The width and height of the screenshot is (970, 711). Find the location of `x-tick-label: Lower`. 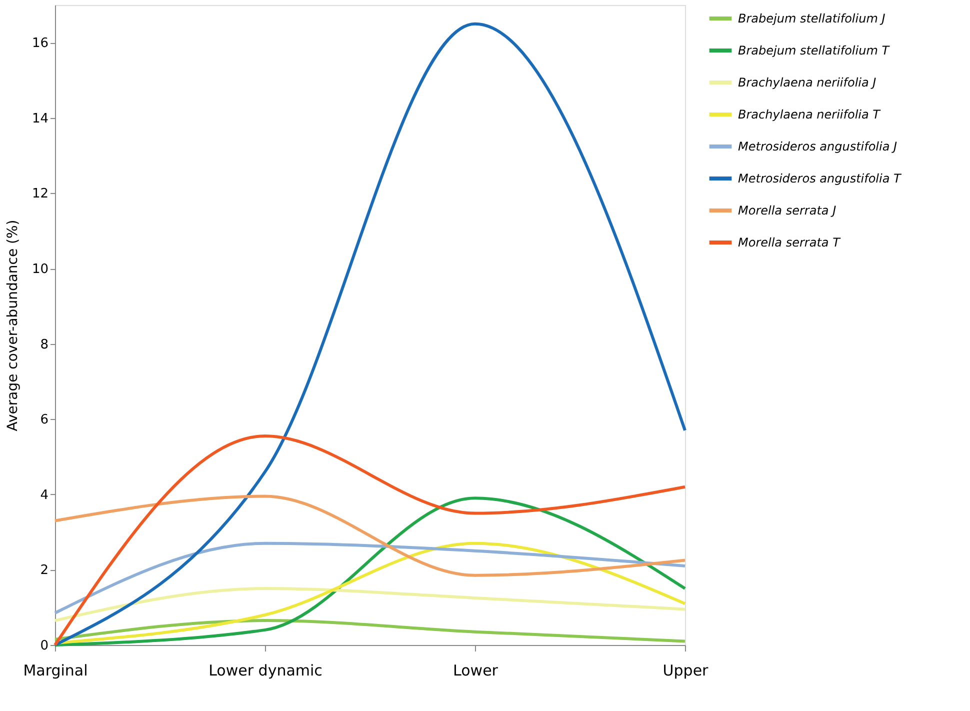

x-tick-label: Lower is located at coordinates (476, 671).